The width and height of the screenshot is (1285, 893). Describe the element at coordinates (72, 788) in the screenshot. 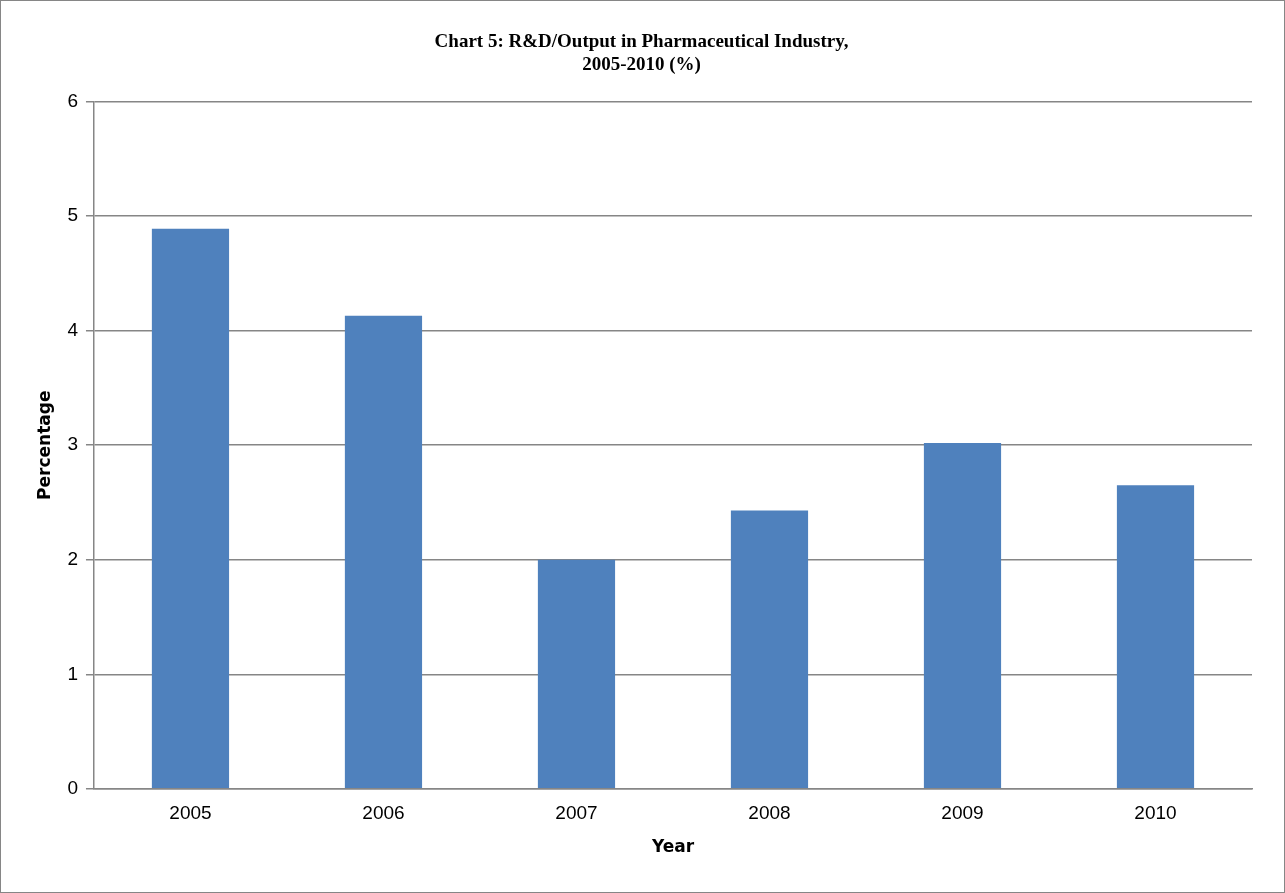

I see `y-tick-label: 0` at that location.